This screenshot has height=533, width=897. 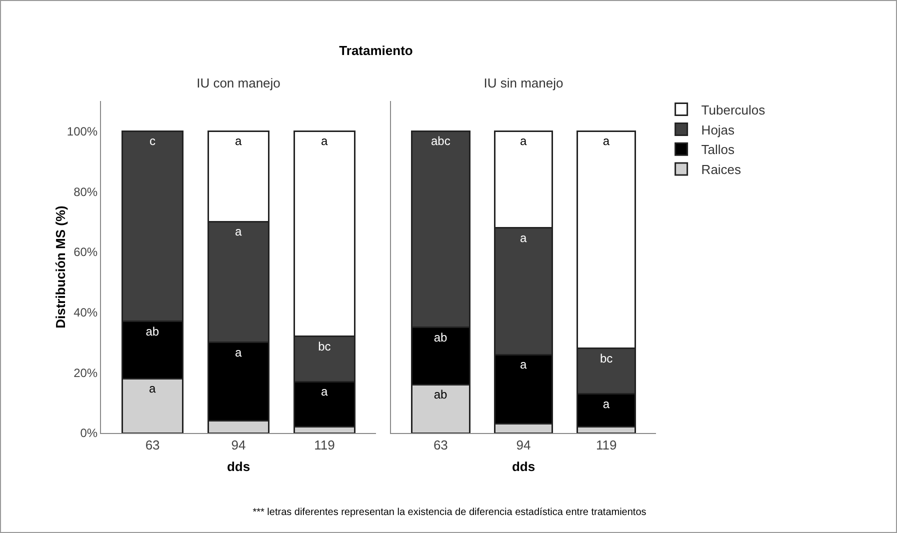 What do you see at coordinates (733, 110) in the screenshot?
I see `legend-label: Tuberculos` at bounding box center [733, 110].